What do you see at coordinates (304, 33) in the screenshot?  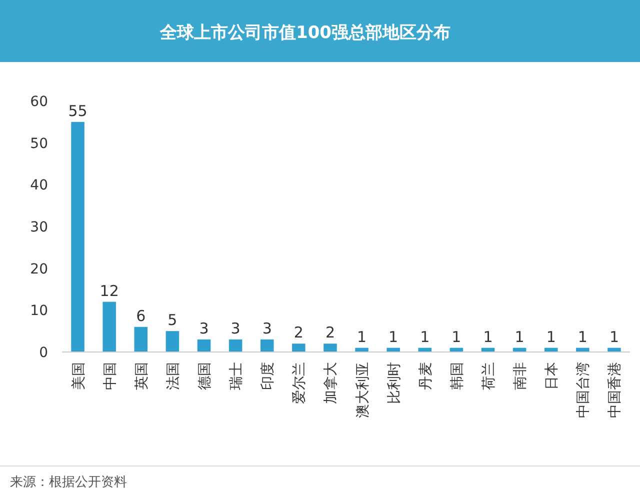 I see `chart-title: 全球上市公司市值100强总部地区分布` at bounding box center [304, 33].